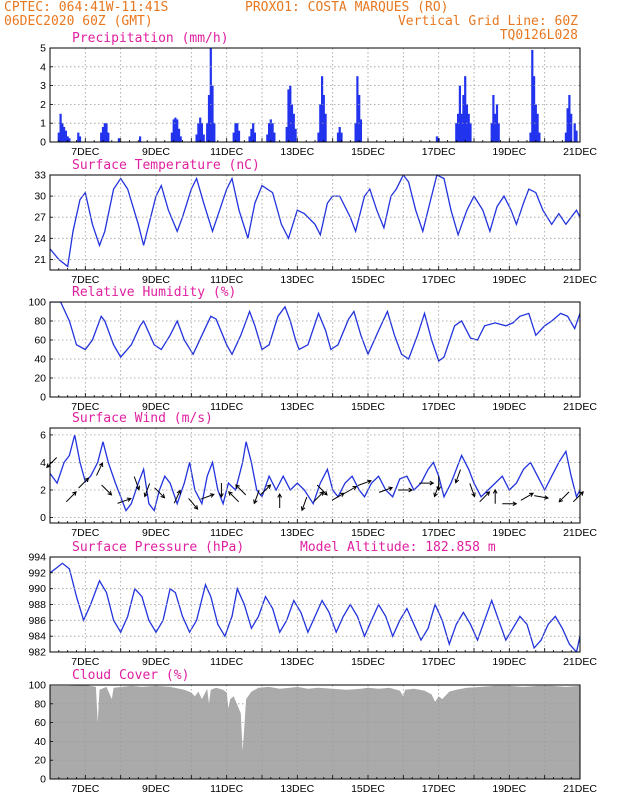  I want to click on cloud-cover-ticks, so click(315, 777).